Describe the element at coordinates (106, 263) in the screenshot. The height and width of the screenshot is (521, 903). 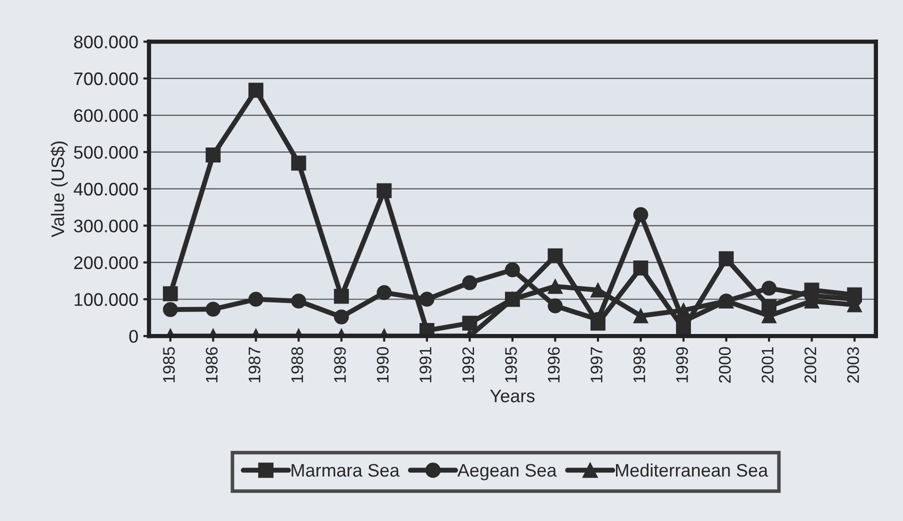
I see `y-tick-label: 200.000` at that location.